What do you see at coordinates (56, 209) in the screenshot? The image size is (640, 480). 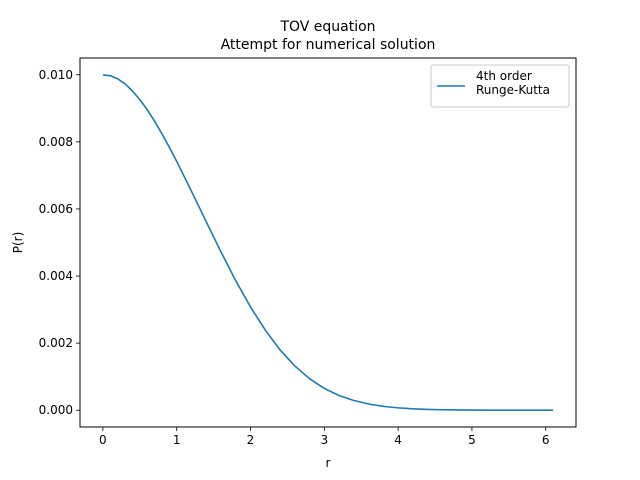 I see `y-tick-label: 0.006` at bounding box center [56, 209].